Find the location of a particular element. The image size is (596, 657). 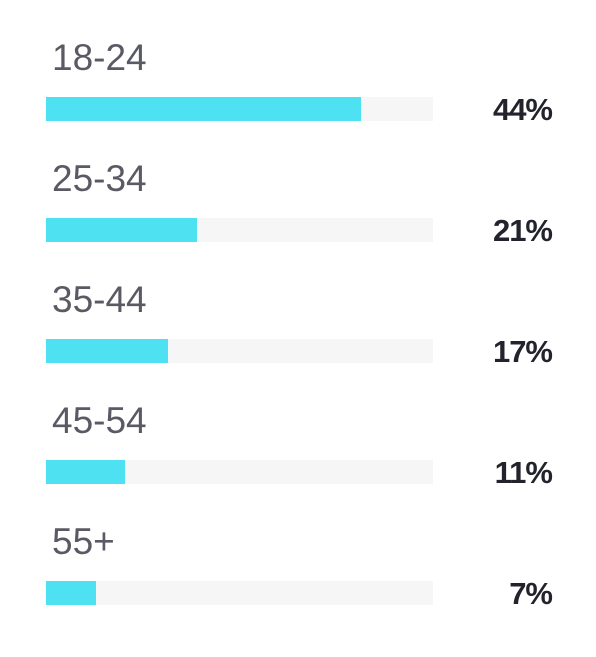

category-label: 45-54 is located at coordinates (99, 420).